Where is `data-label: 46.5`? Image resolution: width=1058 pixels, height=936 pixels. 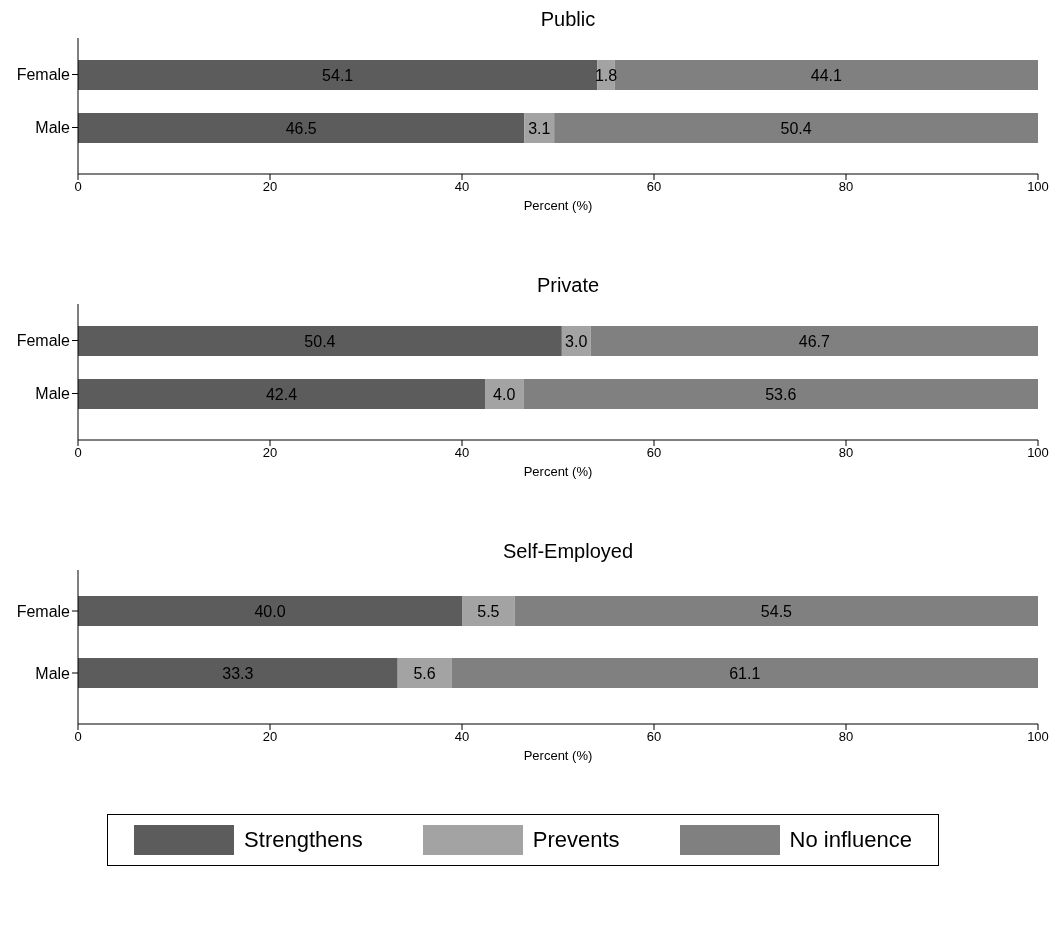
data-label: 46.5 is located at coordinates (301, 128).